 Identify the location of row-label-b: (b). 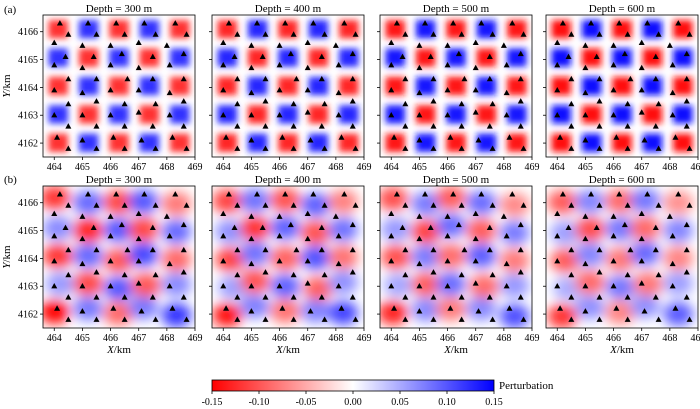
(10, 180).